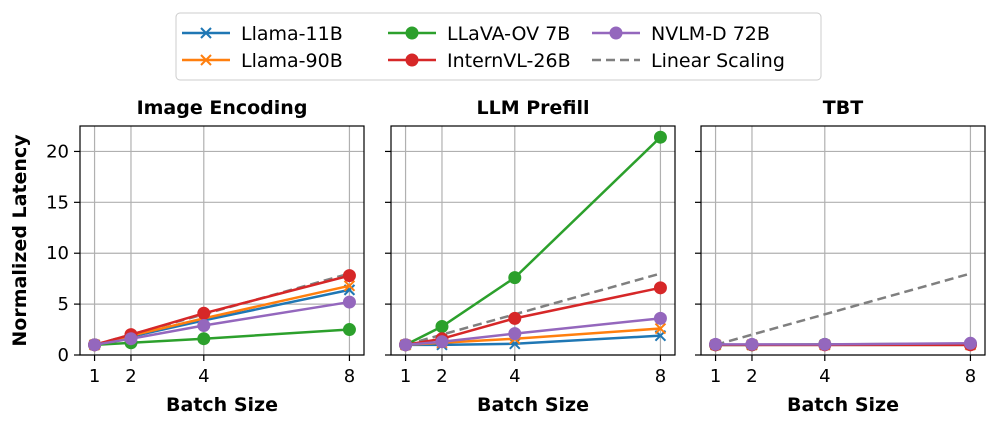 Image resolution: width=998 pixels, height=430 pixels. I want to click on legend-item-llava-ov-7b: LLaVA-OV 7B, so click(479, 34).